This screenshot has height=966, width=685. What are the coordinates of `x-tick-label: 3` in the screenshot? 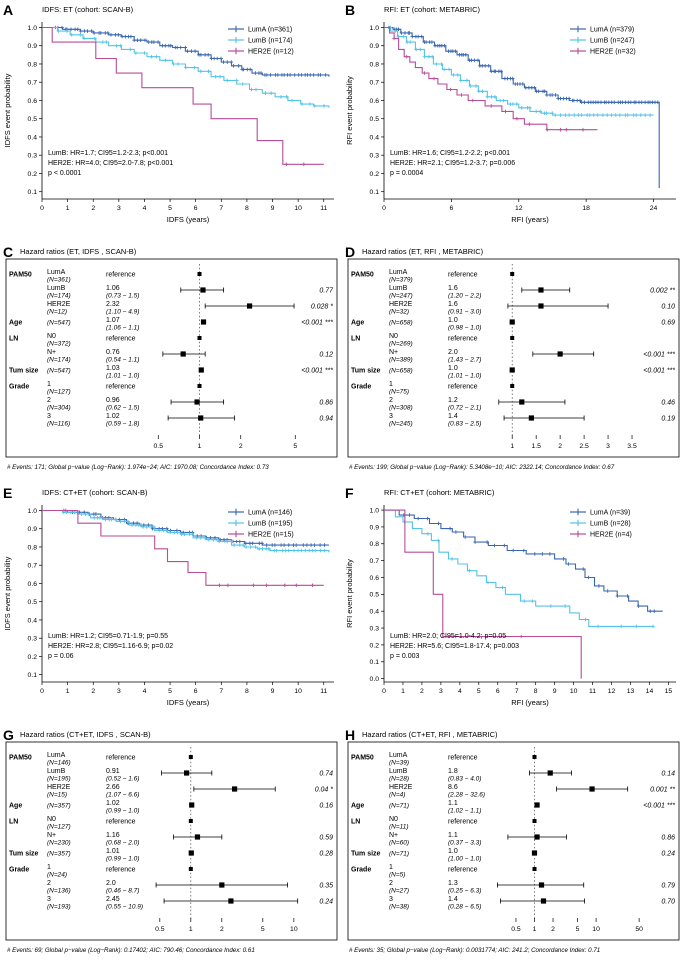 It's located at (608, 446).